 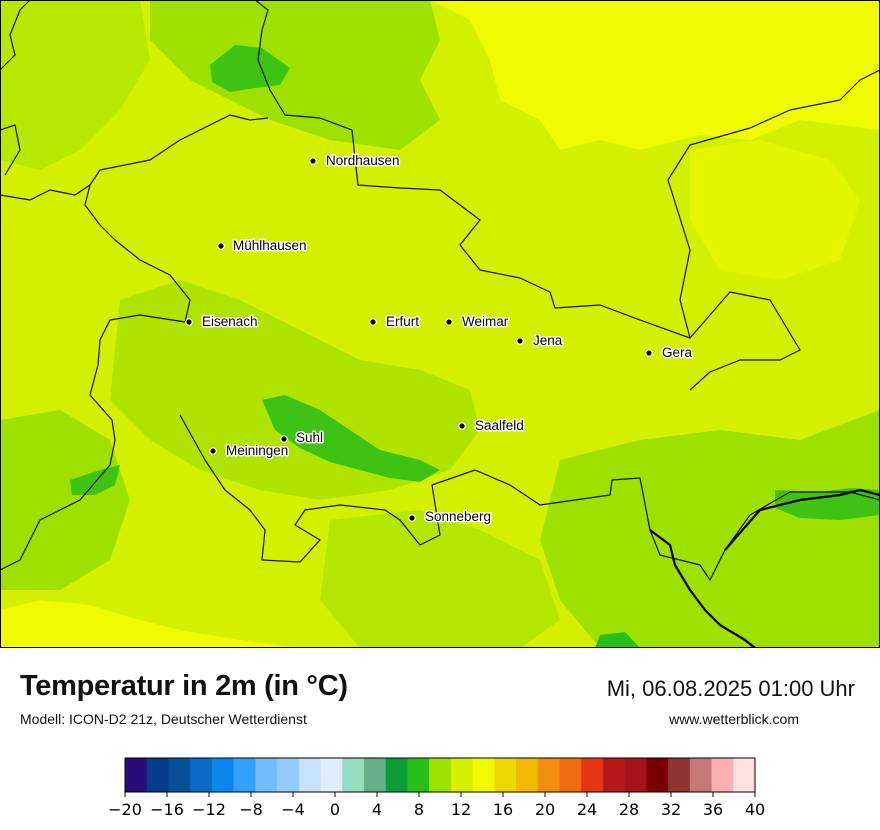 I want to click on legend-tick-label: 12, so click(x=461, y=809).